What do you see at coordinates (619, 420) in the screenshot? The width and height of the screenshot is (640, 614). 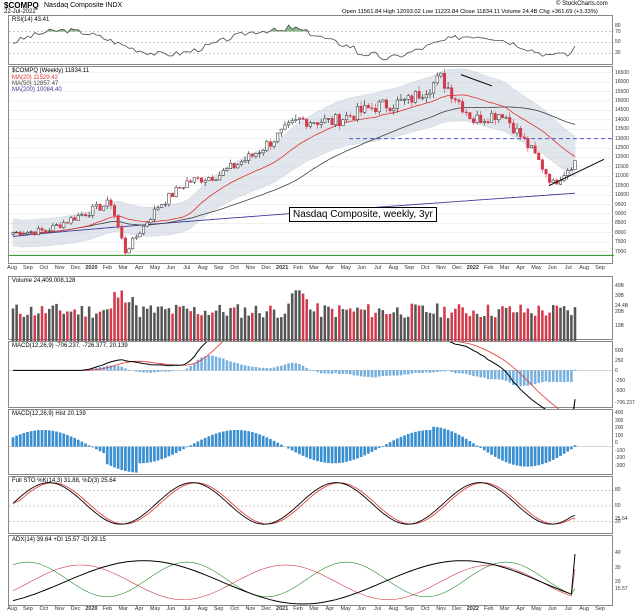 I see `axis-tick-label: 300` at bounding box center [619, 420].